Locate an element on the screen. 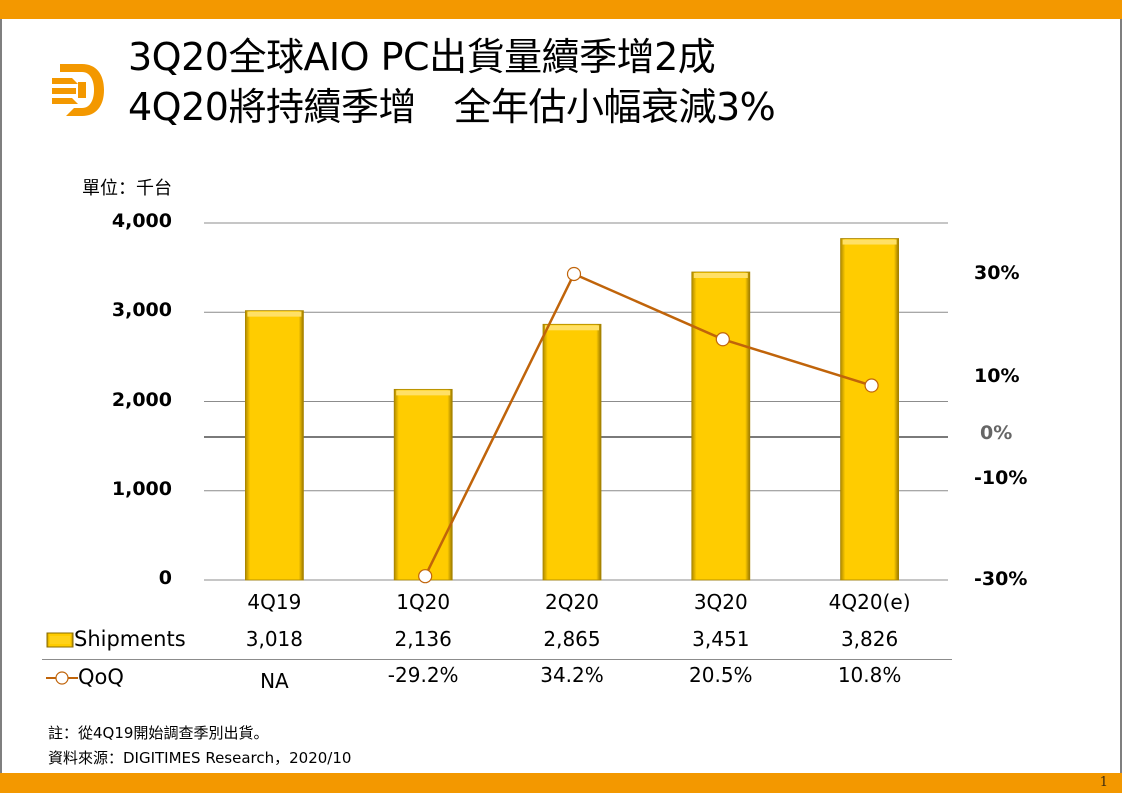  footnote: 註：從4Q19開始調查季別出貨。 is located at coordinates (158, 733).